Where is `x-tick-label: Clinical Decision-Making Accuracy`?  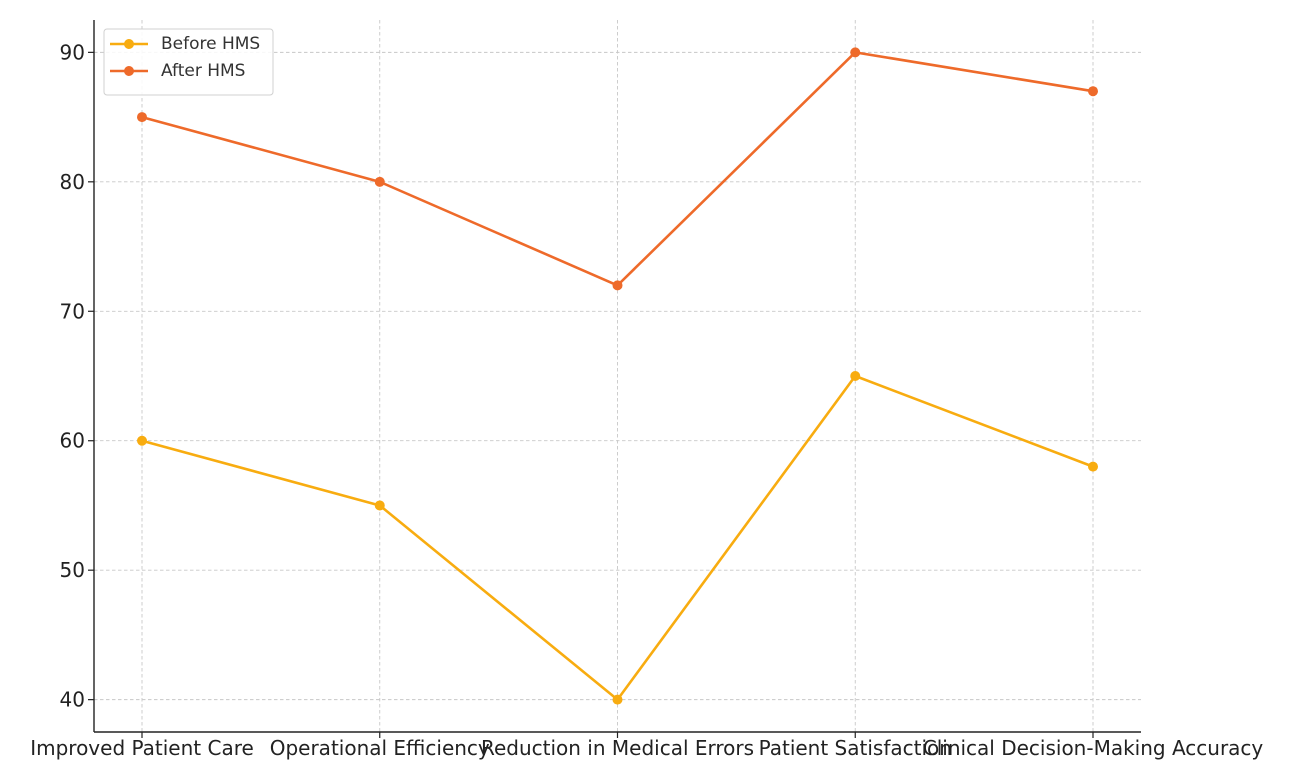 x-tick-label: Clinical Decision-Making Accuracy is located at coordinates (1093, 748).